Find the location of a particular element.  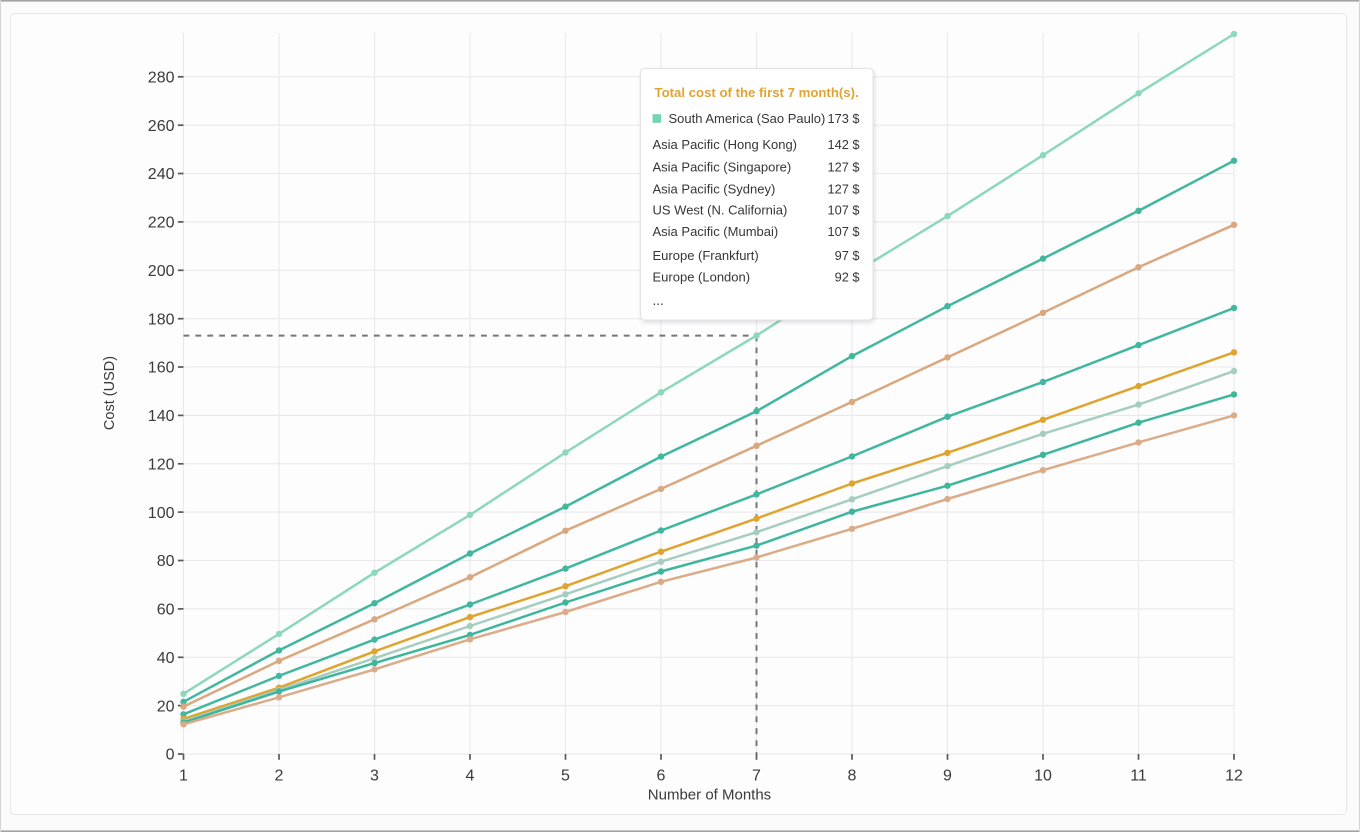

svg-text: 240 is located at coordinates (161, 174).